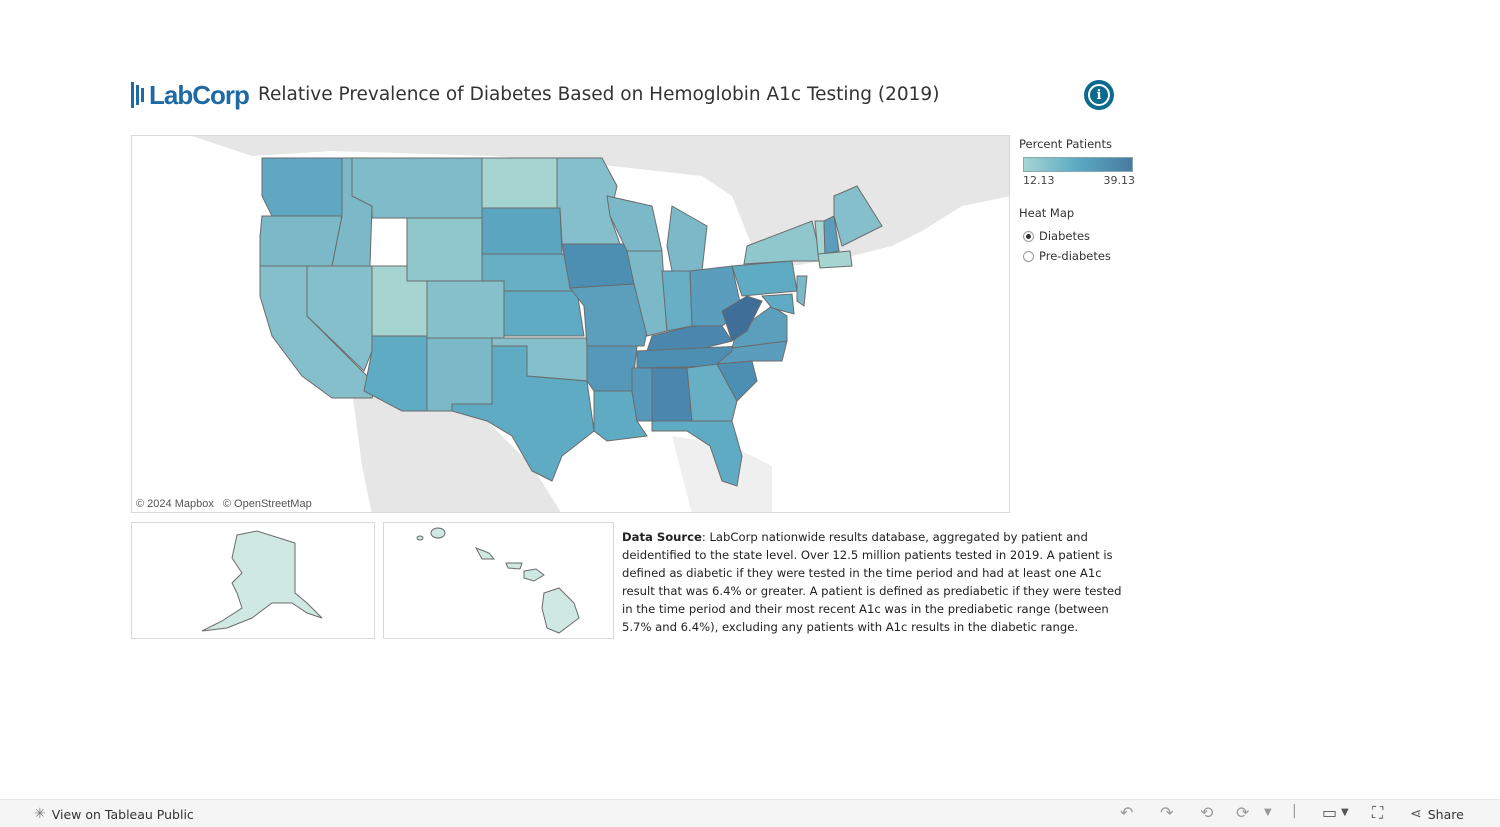 The image size is (1500, 827). Describe the element at coordinates (677, 301) in the screenshot. I see `state-indiana` at that location.